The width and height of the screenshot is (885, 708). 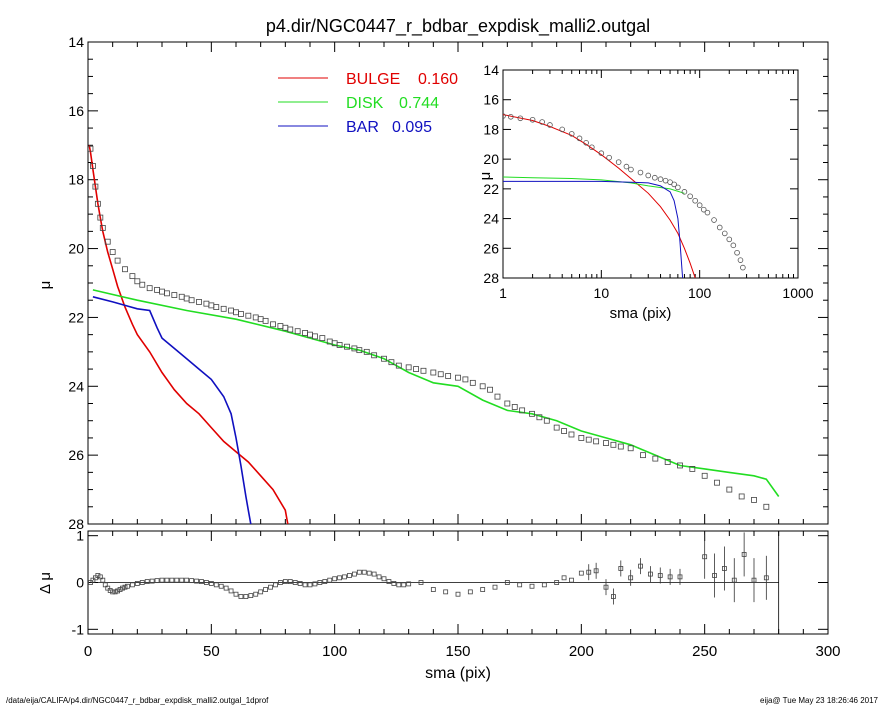 I want to click on residual-x-tick-label: 200, so click(x=581, y=651).